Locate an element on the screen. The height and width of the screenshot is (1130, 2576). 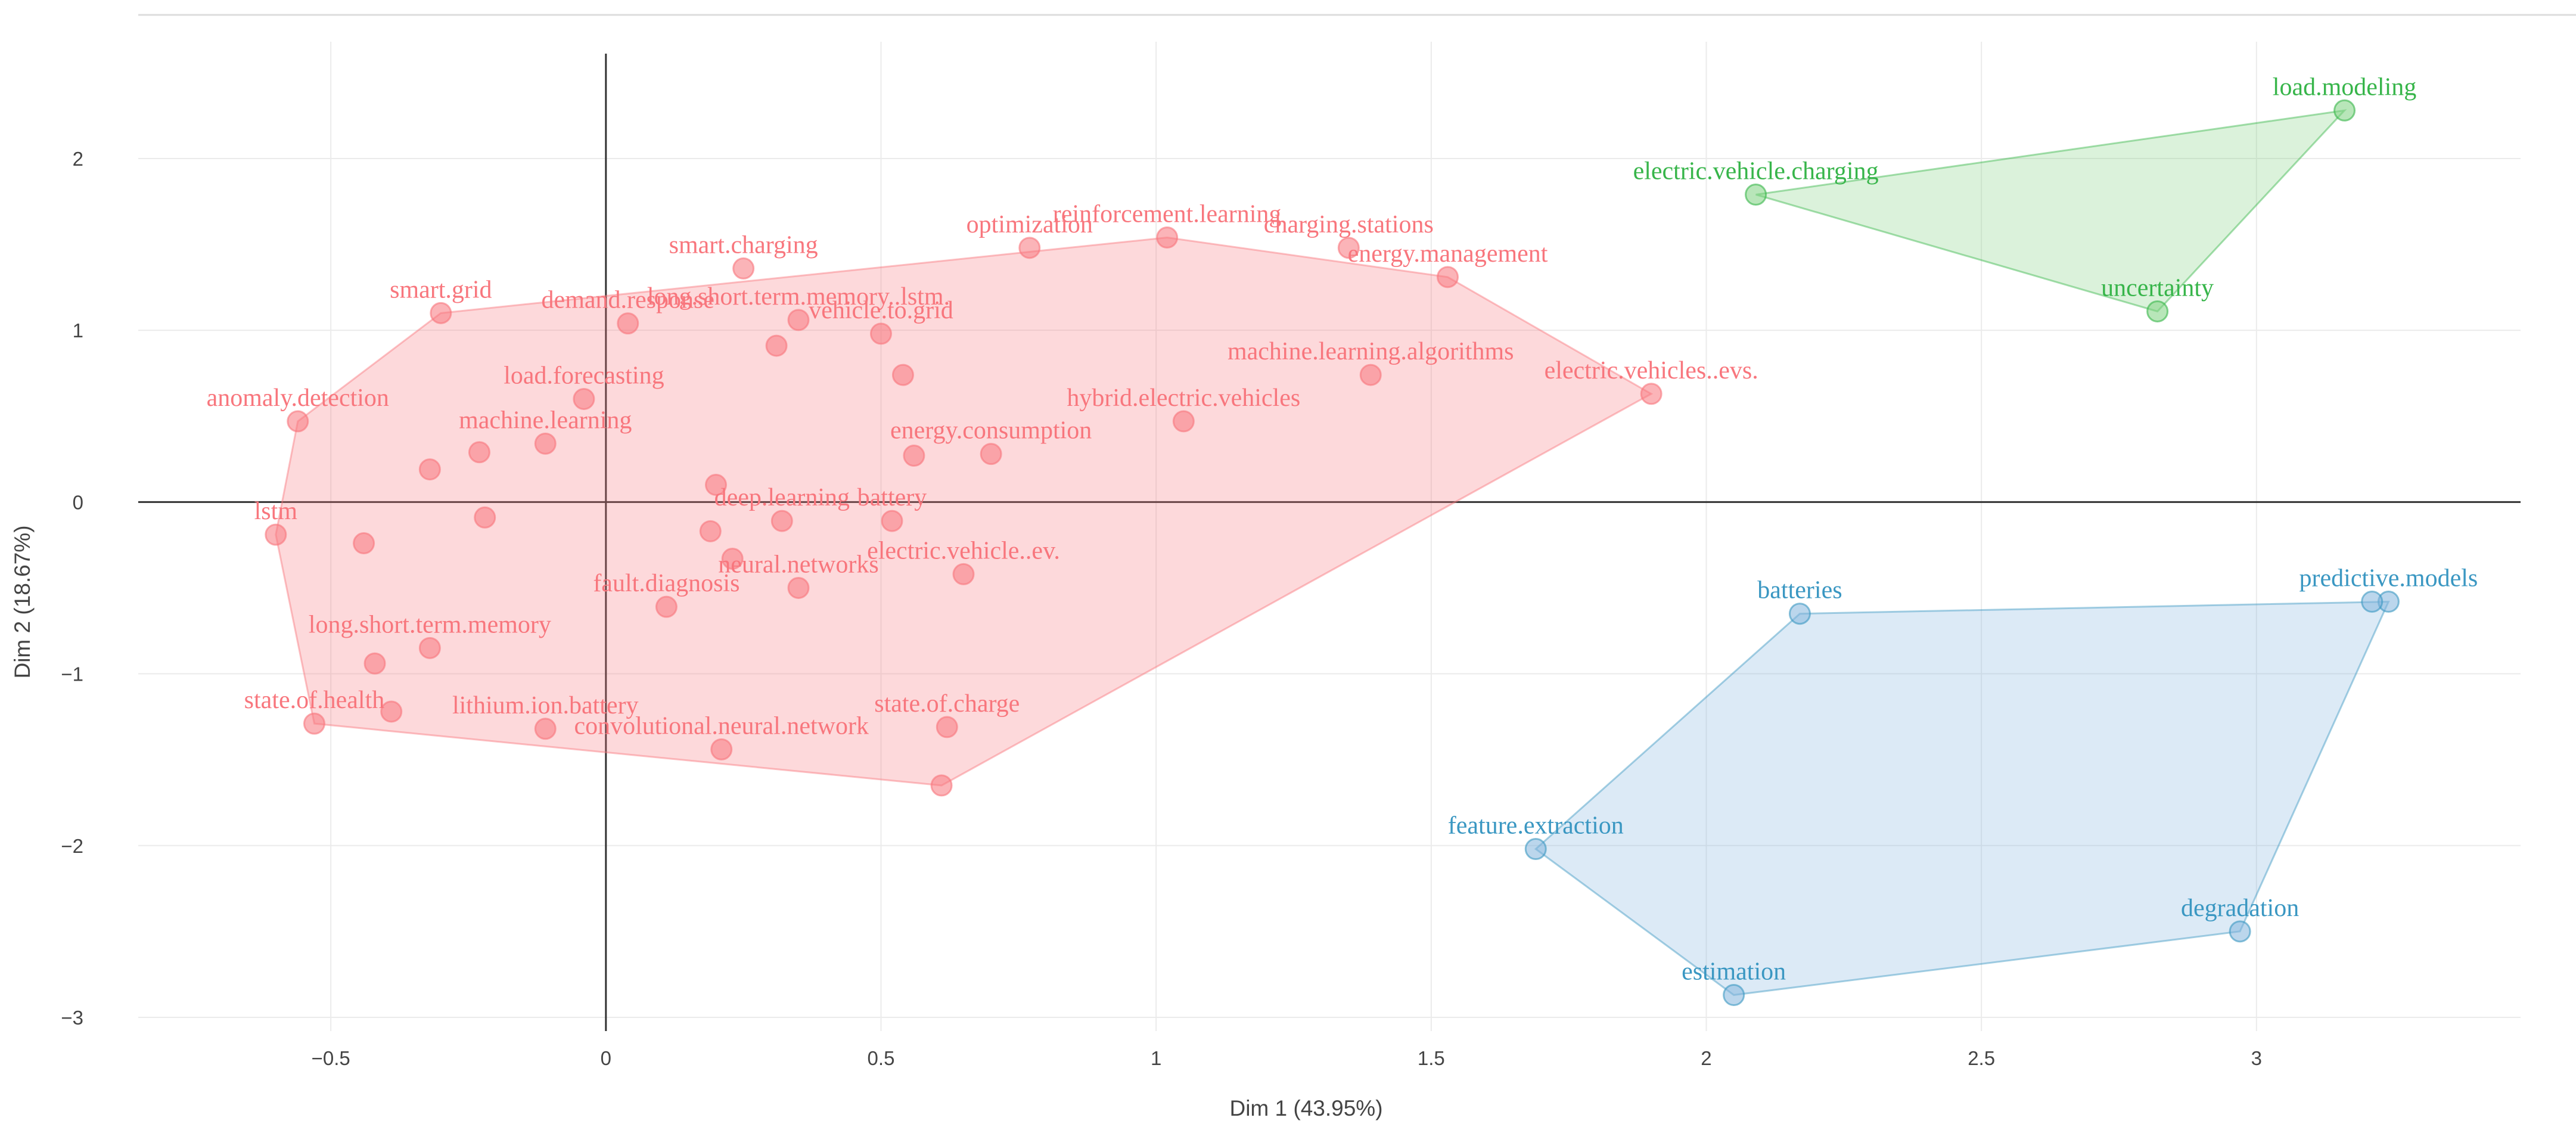
y-tick-label: 0 is located at coordinates (78, 502).